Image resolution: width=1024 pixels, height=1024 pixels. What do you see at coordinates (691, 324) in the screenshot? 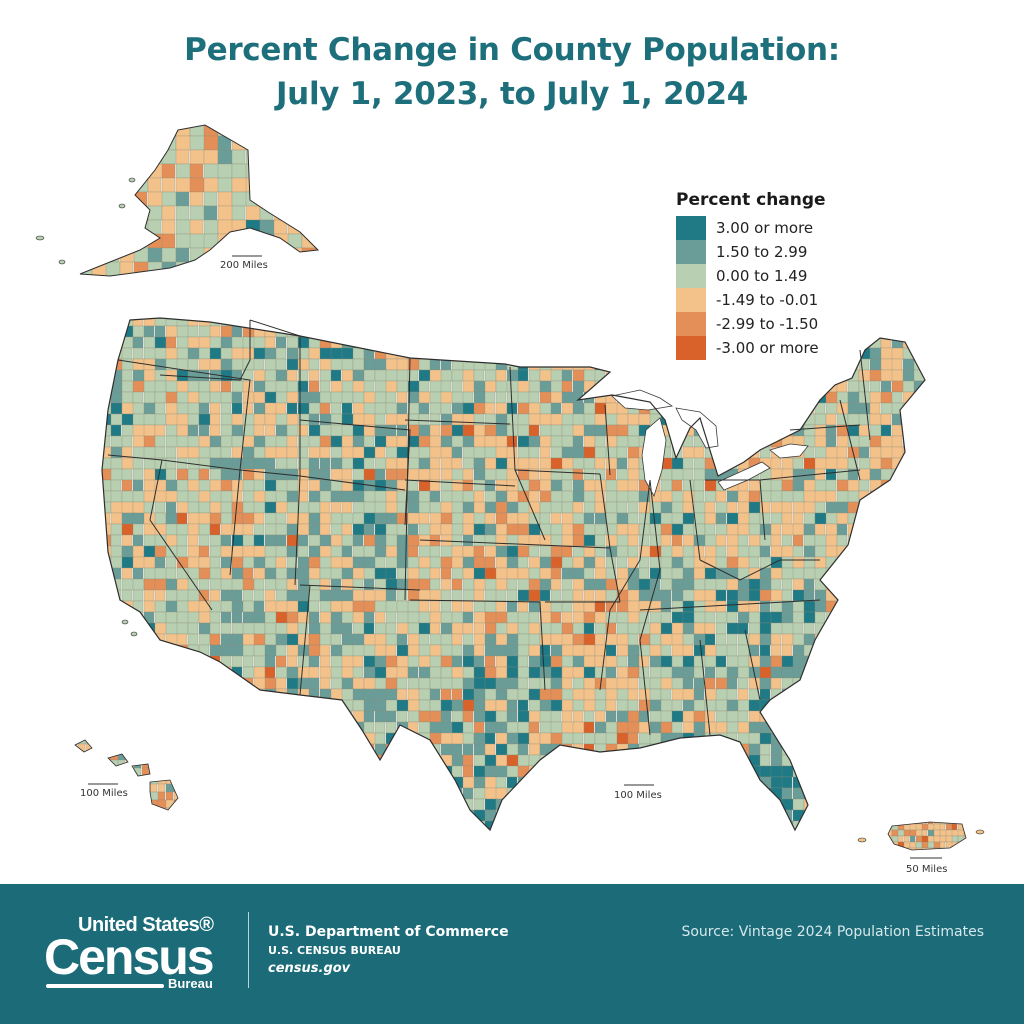
I see `legend-swatch` at bounding box center [691, 324].